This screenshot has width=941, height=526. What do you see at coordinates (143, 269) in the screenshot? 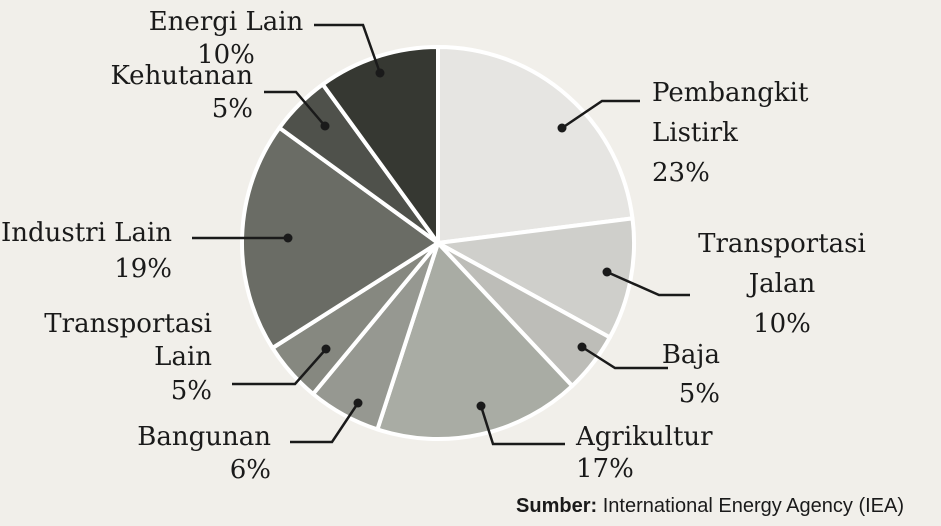
I see `slice-percent-label-6: 19%` at bounding box center [143, 269].